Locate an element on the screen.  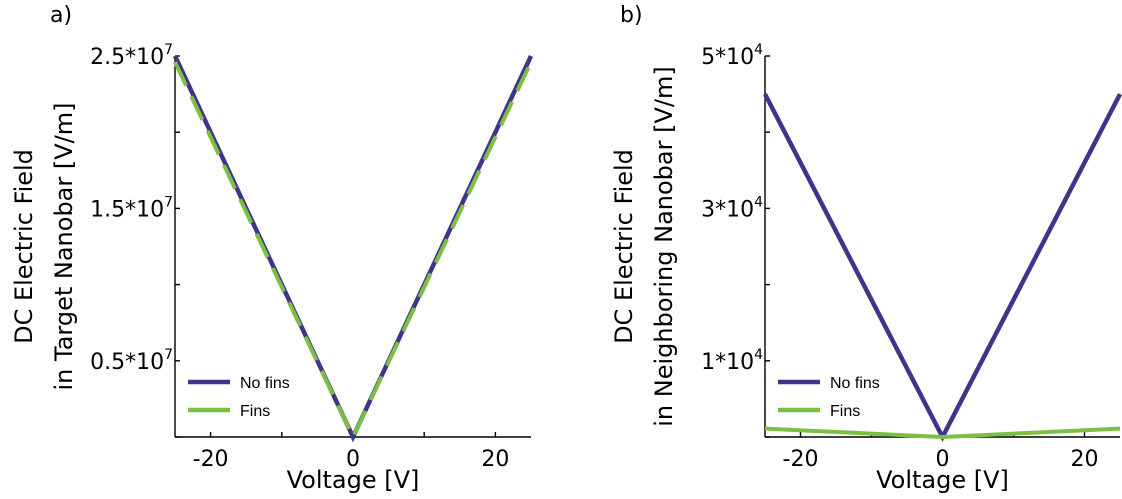
y-tick-base: 3*10 is located at coordinates (727, 209).